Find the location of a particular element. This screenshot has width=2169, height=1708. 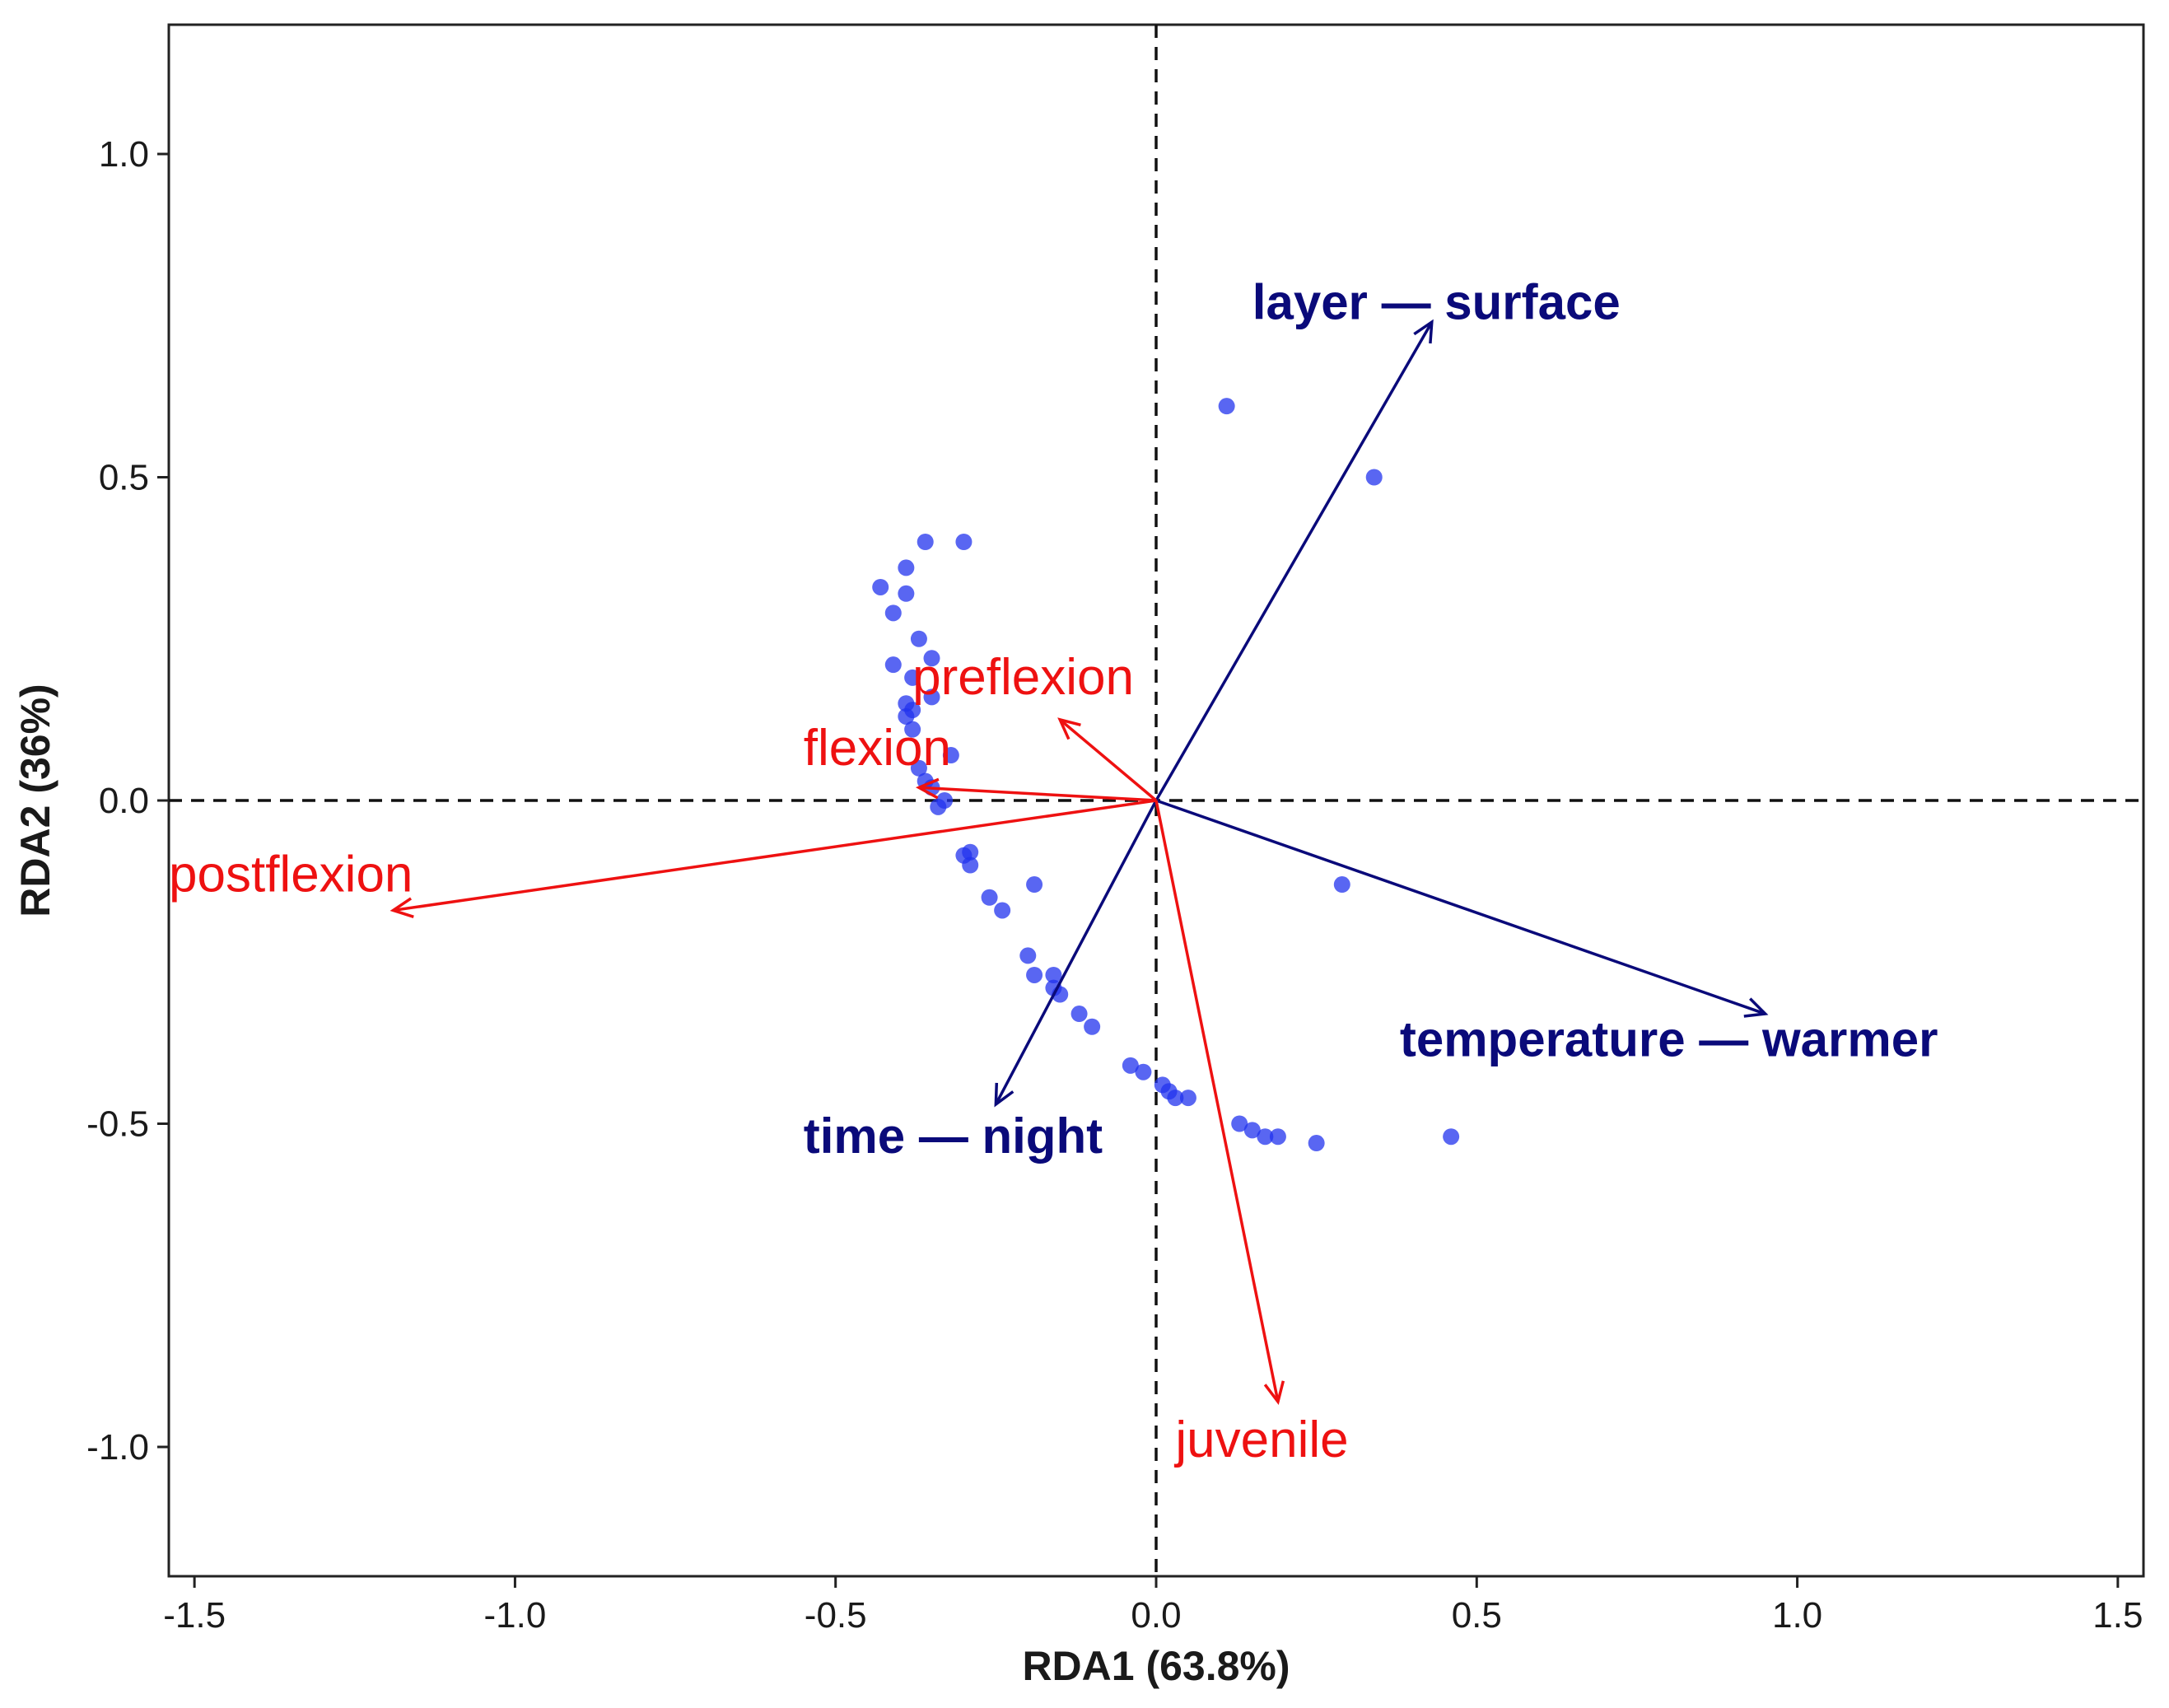

species-arrow-label: flexion is located at coordinates (877, 748).